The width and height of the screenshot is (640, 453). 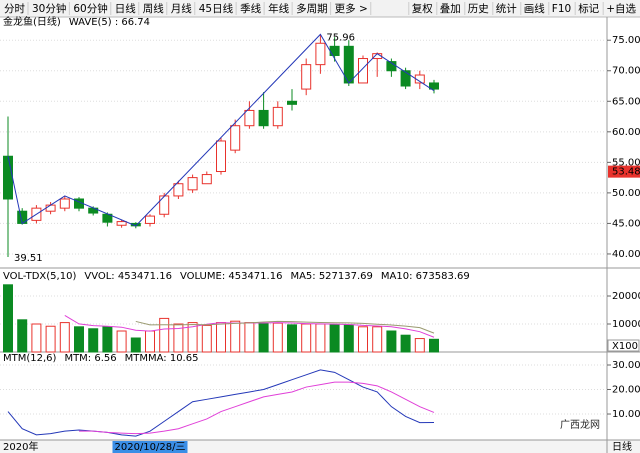 What do you see at coordinates (125, 8) in the screenshot?
I see `toolbar-button: 日线` at bounding box center [125, 8].